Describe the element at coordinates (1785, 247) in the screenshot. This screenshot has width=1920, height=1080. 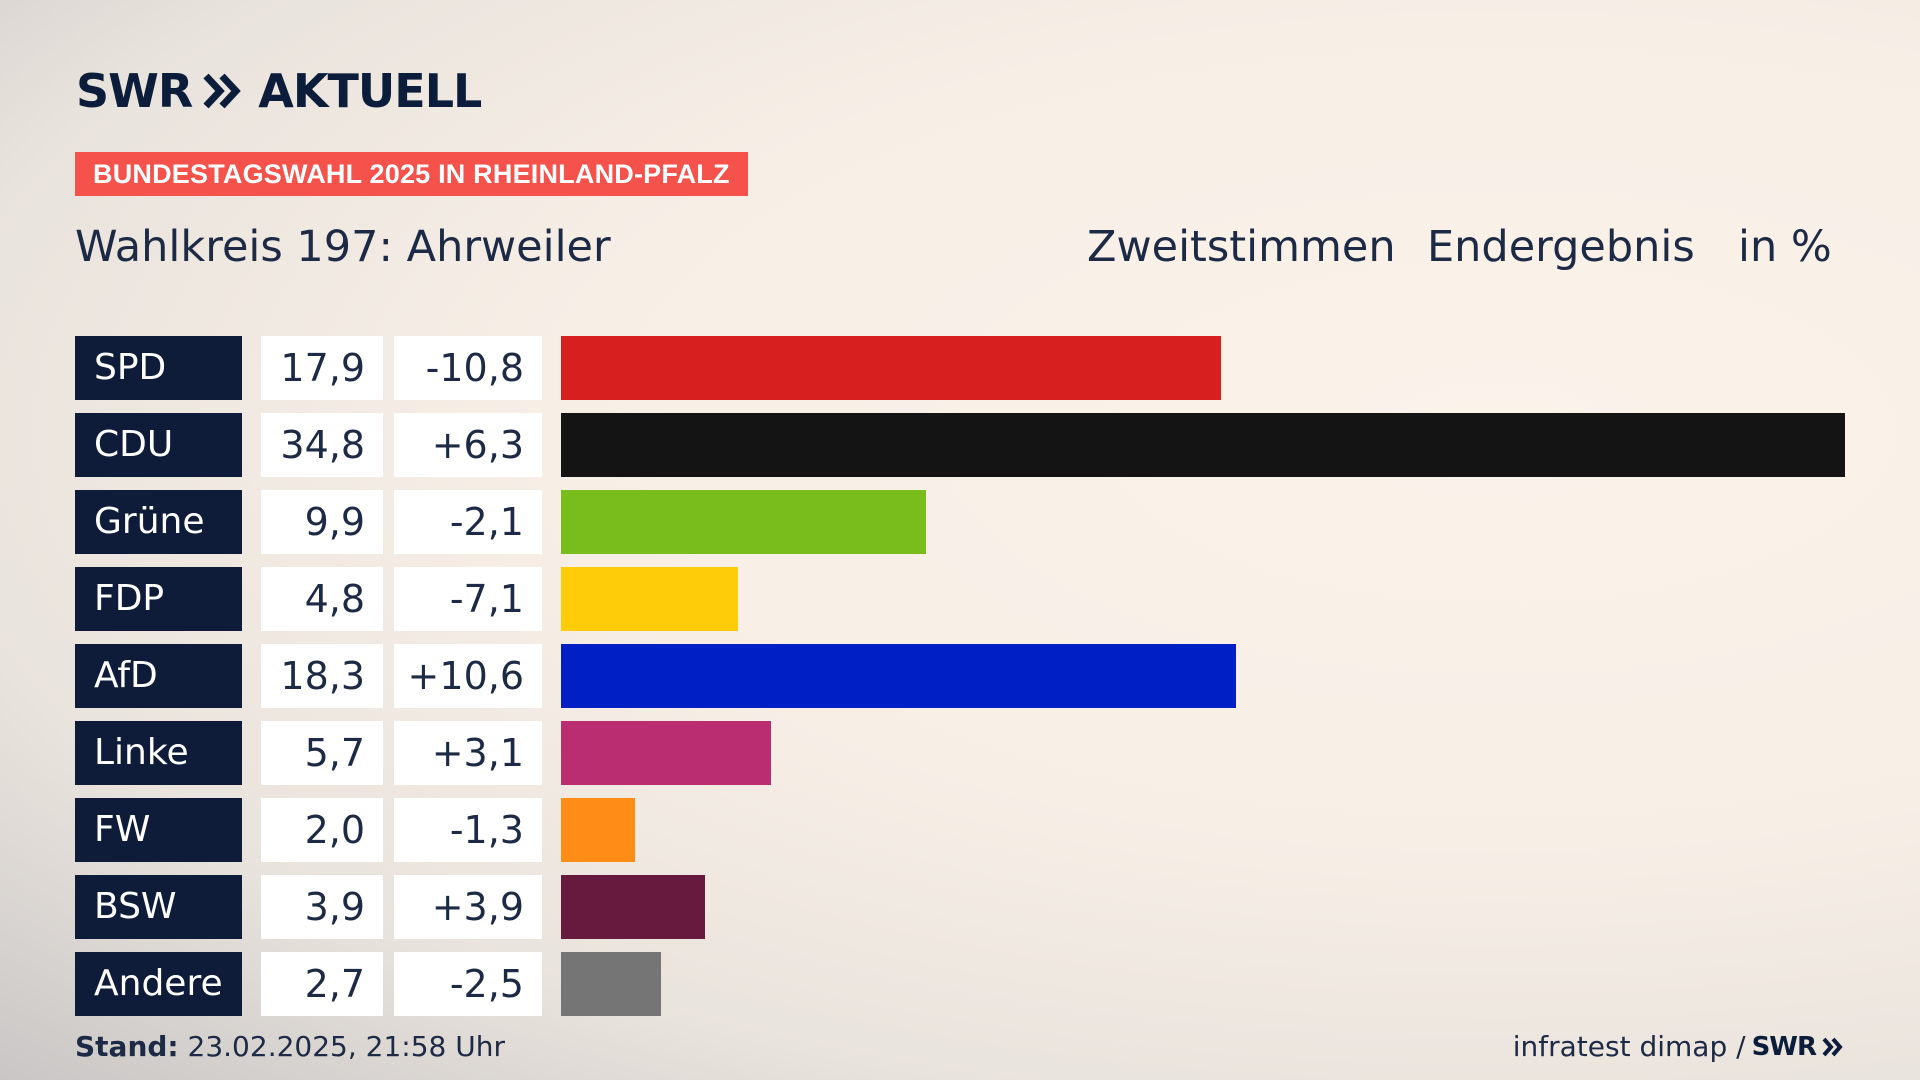
I see `header-unit: in %` at that location.